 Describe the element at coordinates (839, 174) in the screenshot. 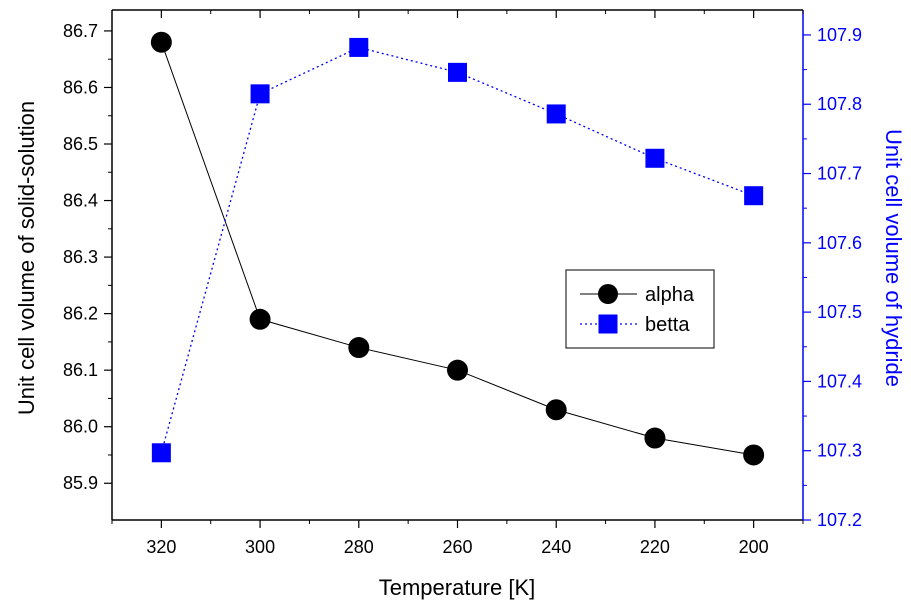

I see `y-right-tick-label: 107.7` at that location.